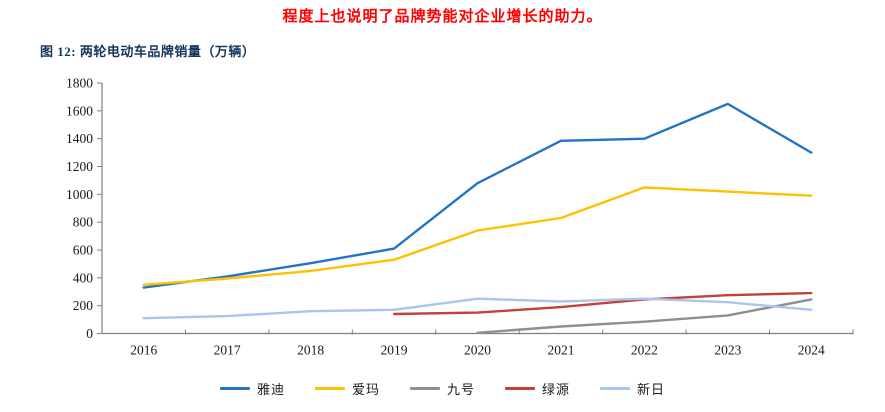 This screenshot has width=885, height=412. I want to click on y-tick-label: 600, so click(83, 250).